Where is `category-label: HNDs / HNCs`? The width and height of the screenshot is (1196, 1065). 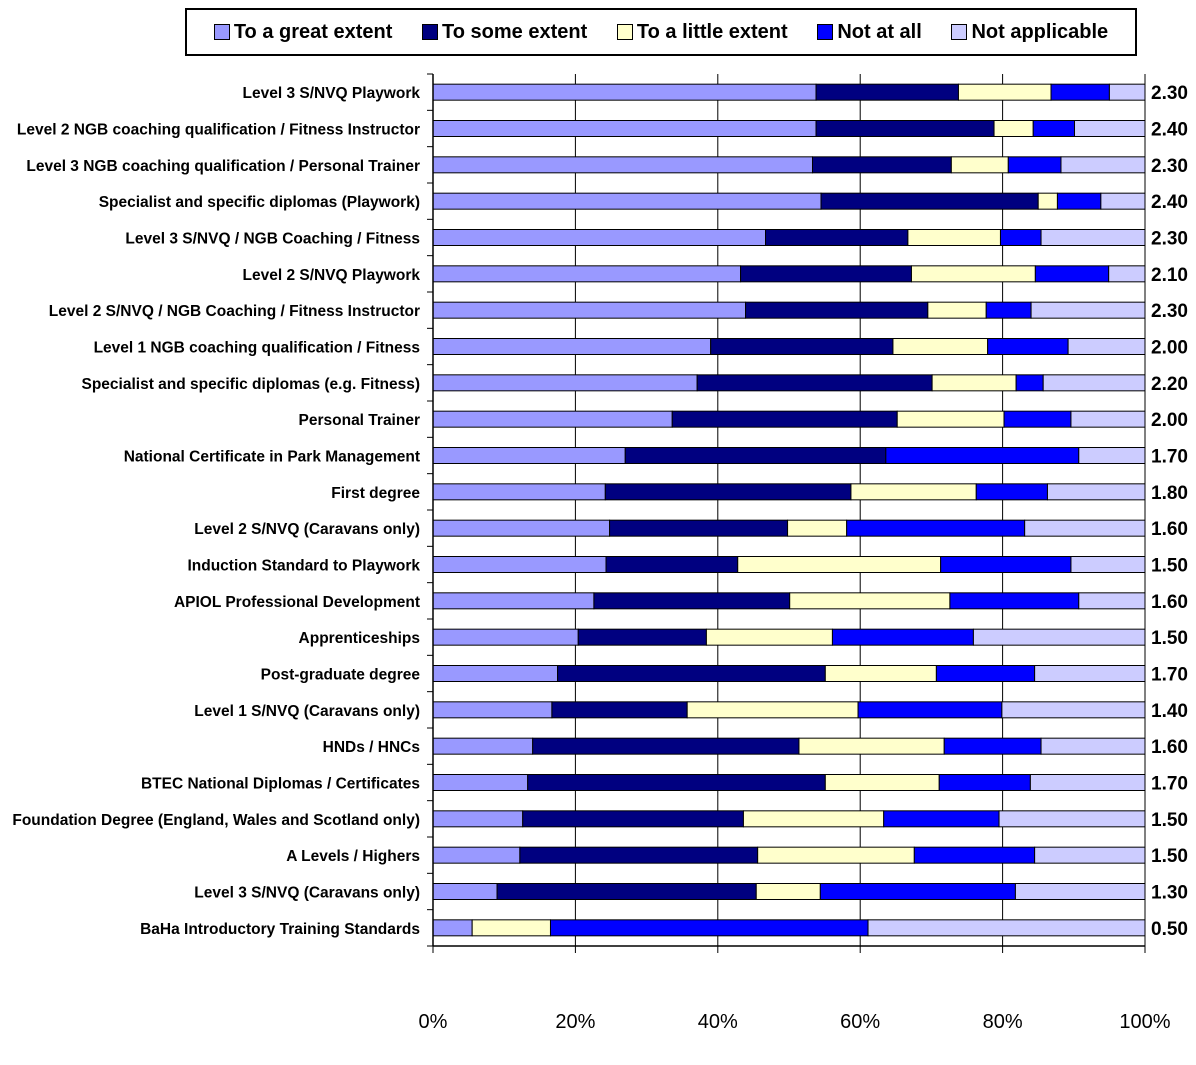
category-label: HNDs / HNCs is located at coordinates (371, 747).